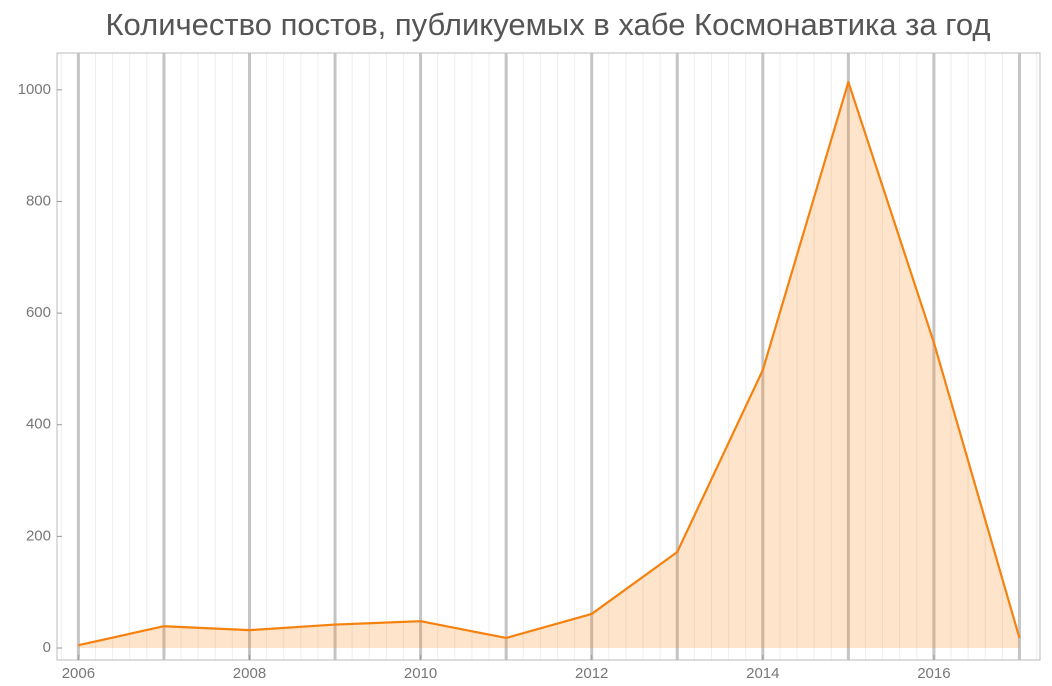 The height and width of the screenshot is (686, 1052). Describe the element at coordinates (933, 673) in the screenshot. I see `x-tick-label: 2016` at that location.